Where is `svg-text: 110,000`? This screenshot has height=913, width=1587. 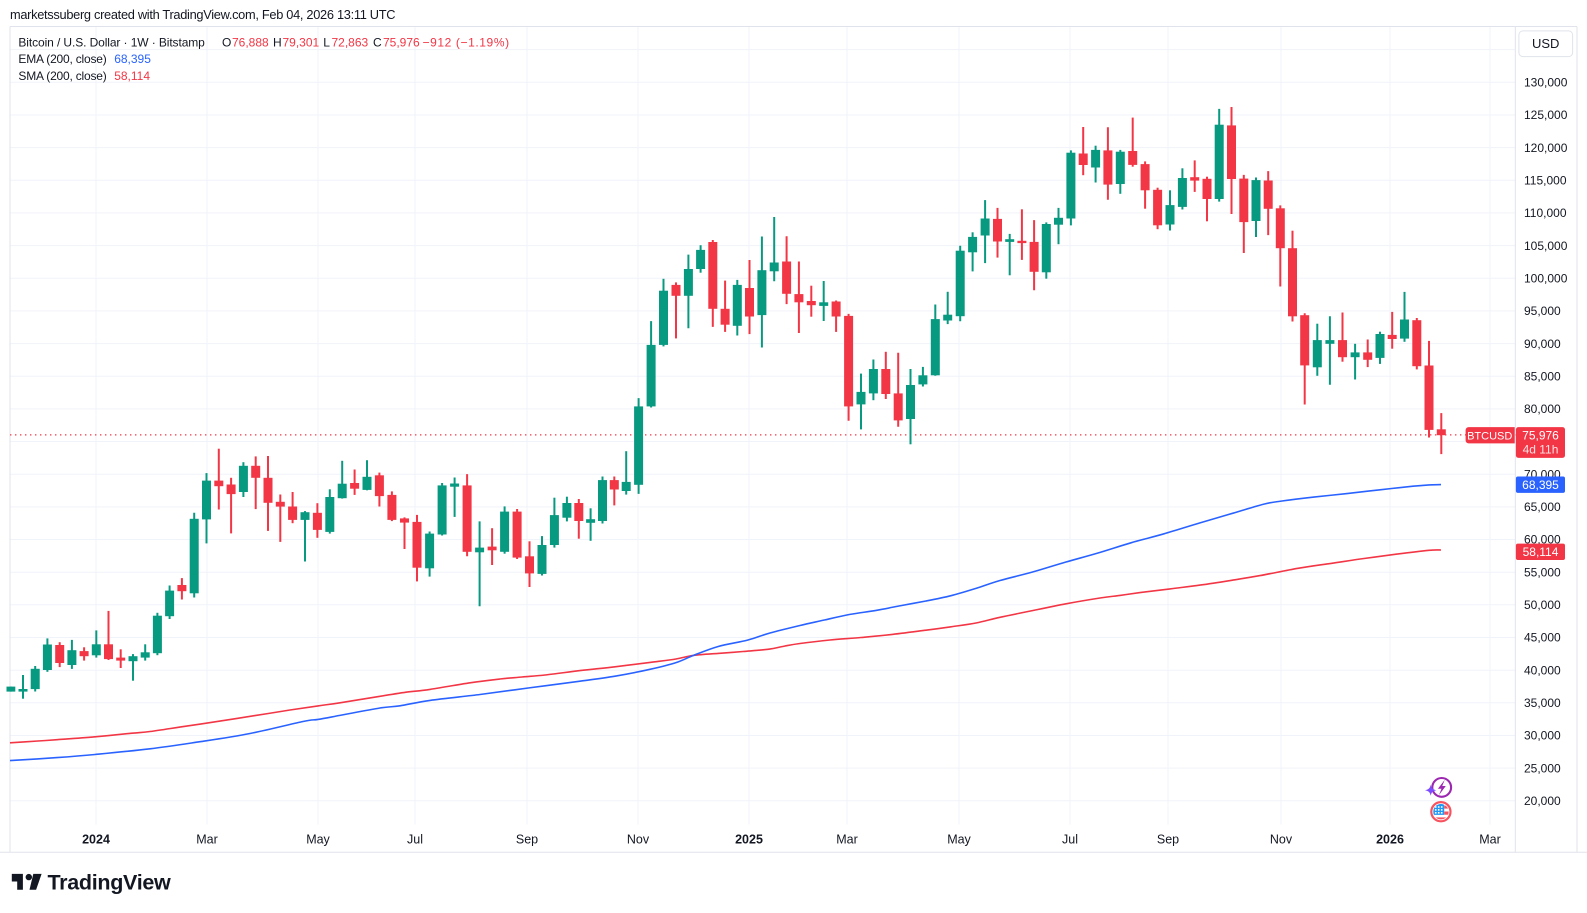
svg-text: 110,000 is located at coordinates (1545, 213).